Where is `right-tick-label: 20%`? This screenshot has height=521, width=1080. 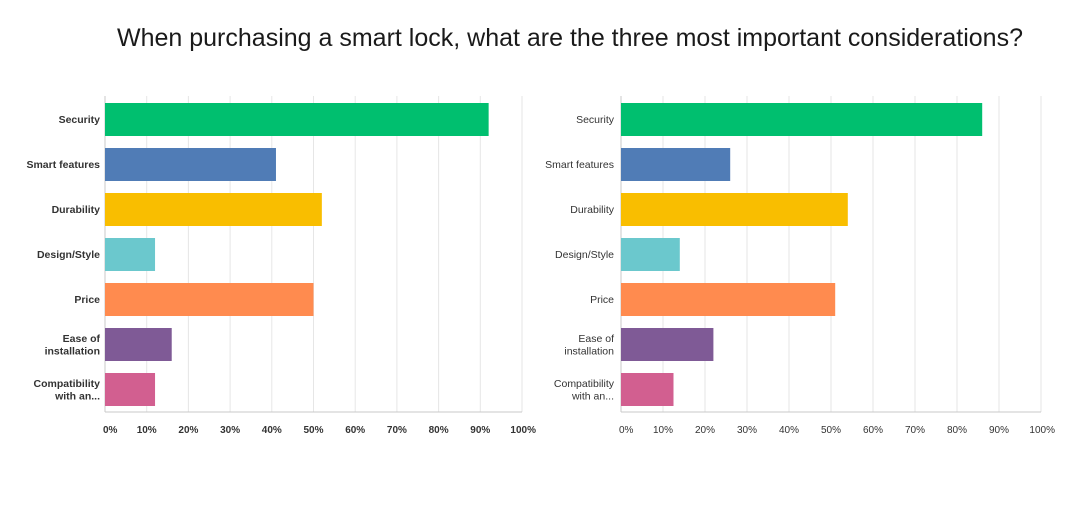
right-tick-label: 20% is located at coordinates (705, 430).